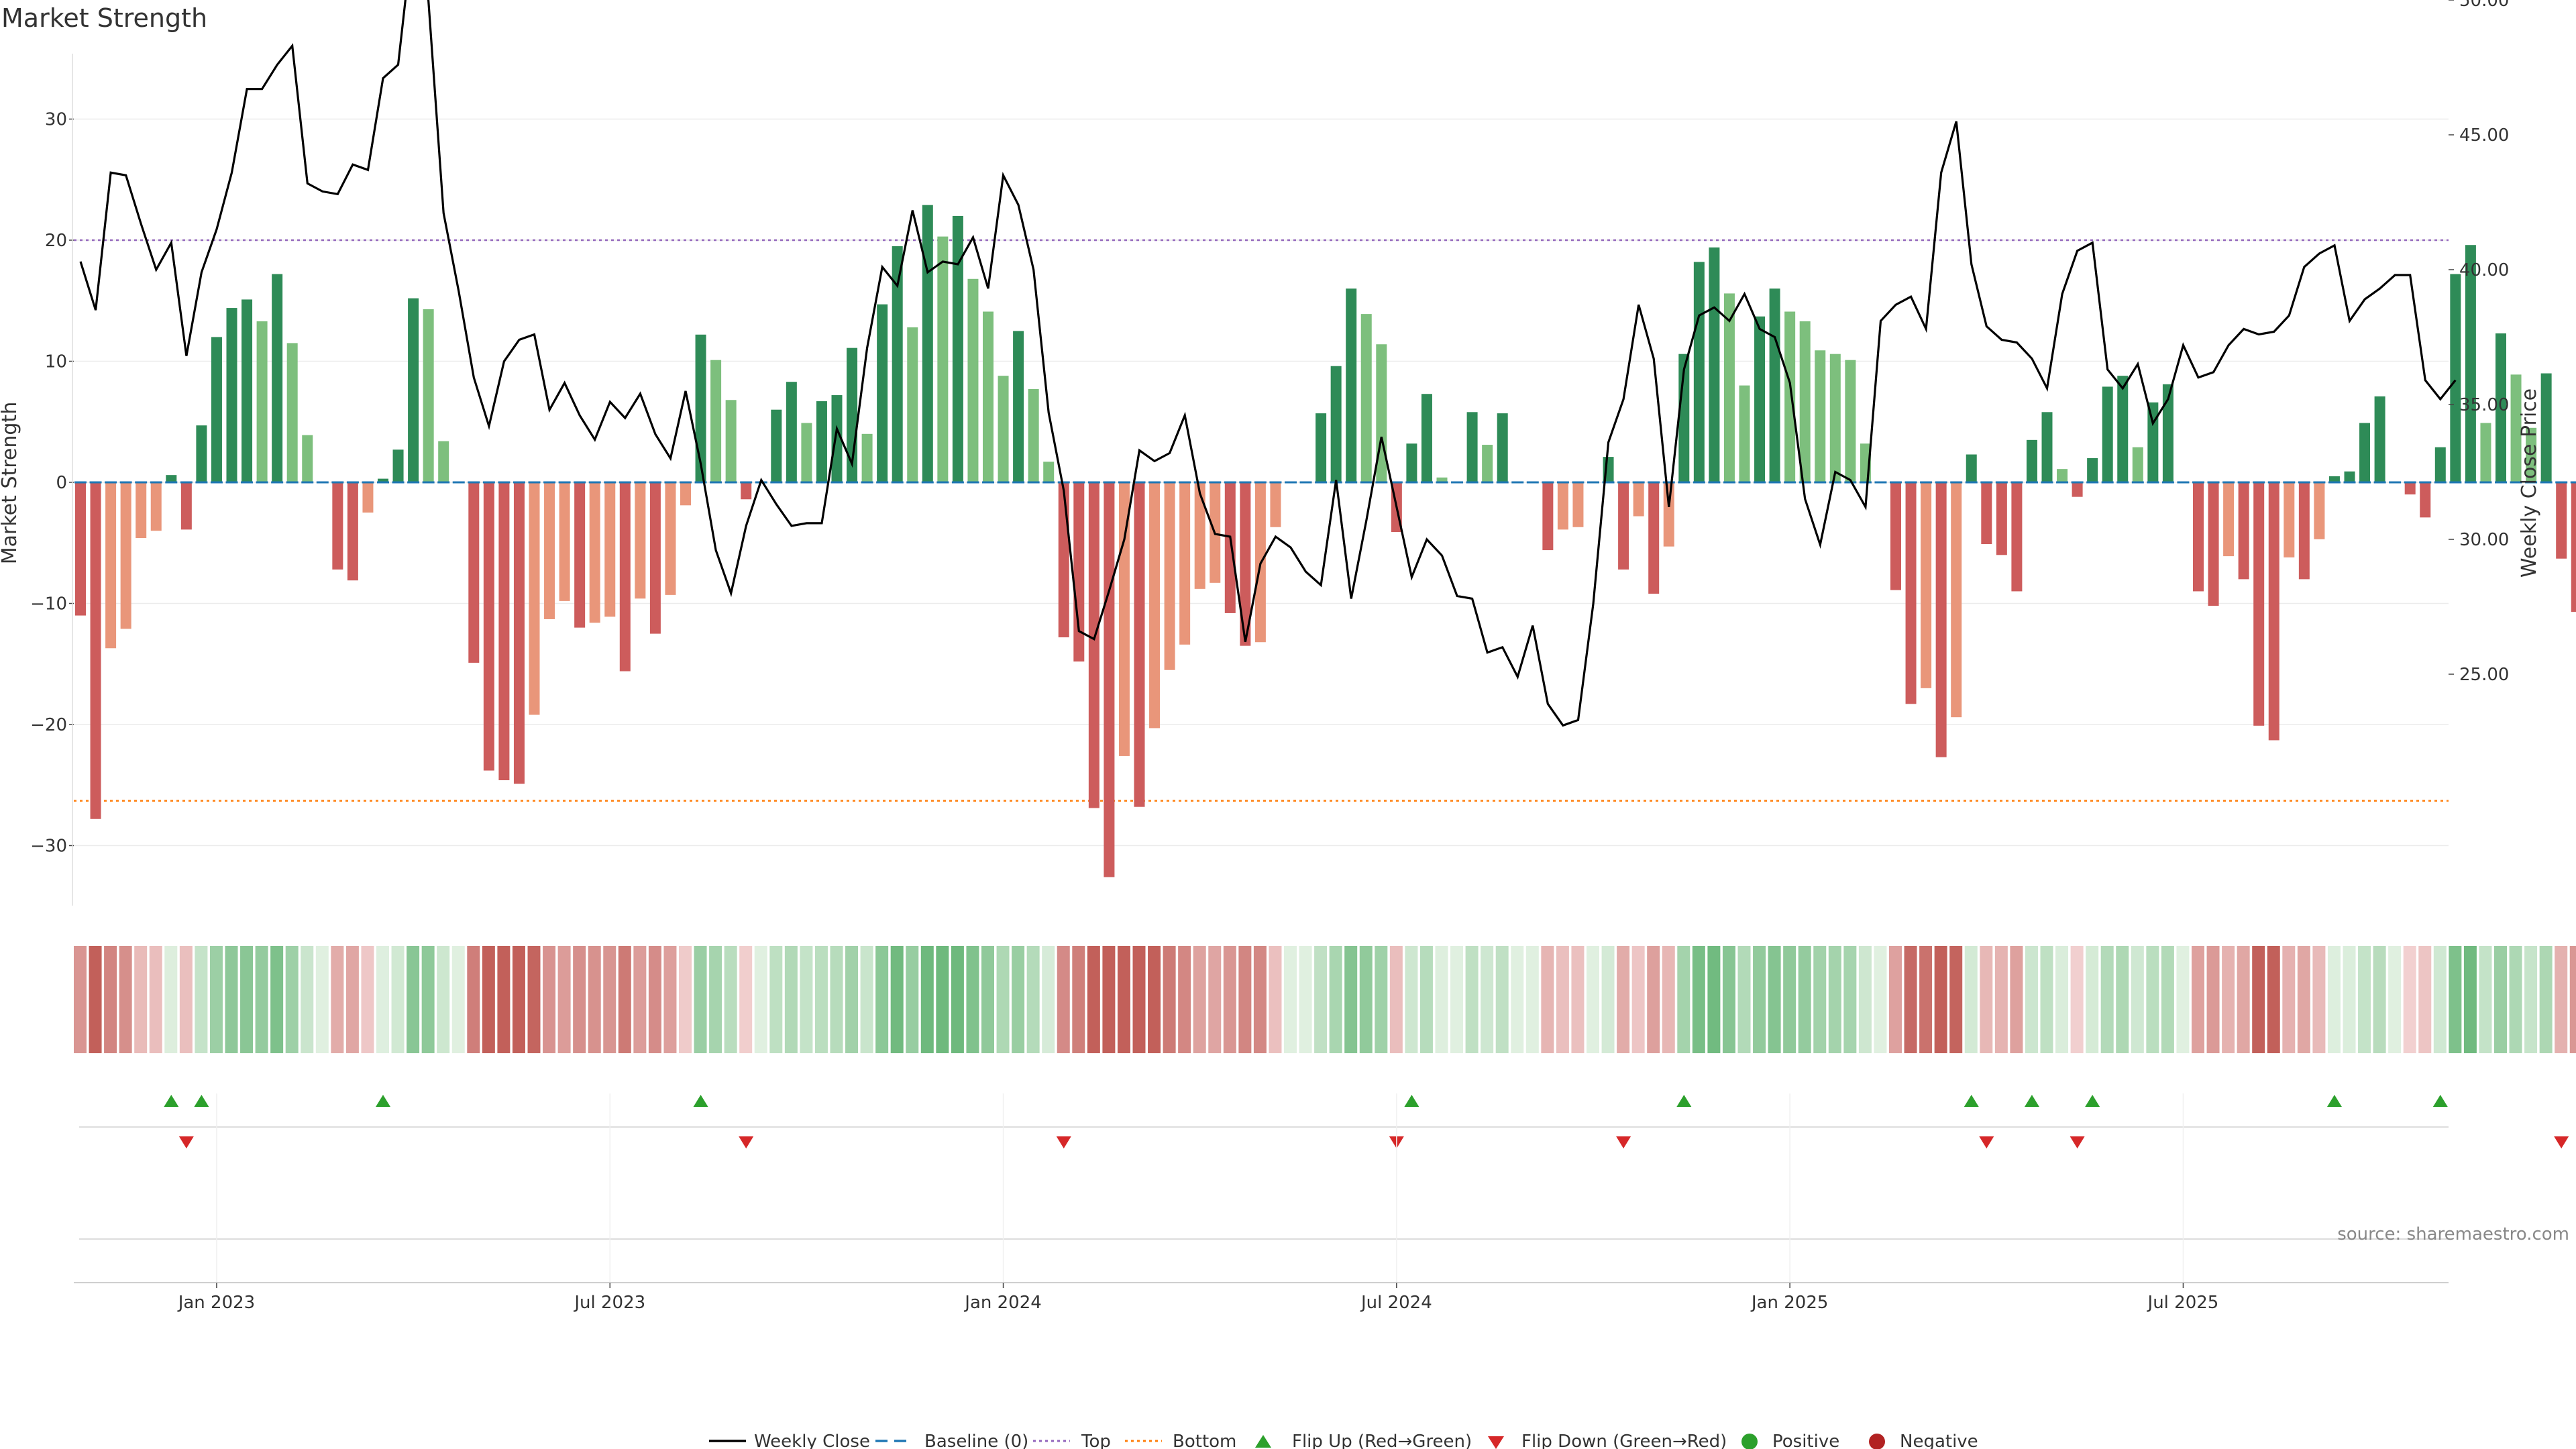 The image size is (2576, 1449). I want to click on y-tick-label: −20, so click(48, 725).